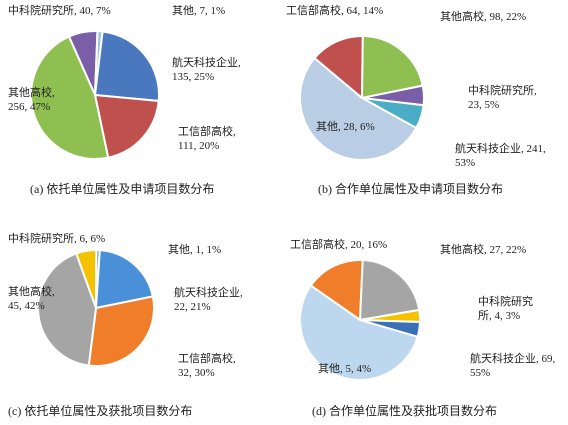 This screenshot has height=425, width=568. I want to click on slice-label: 中科院研究所, 23, 5%, so click(502, 98).